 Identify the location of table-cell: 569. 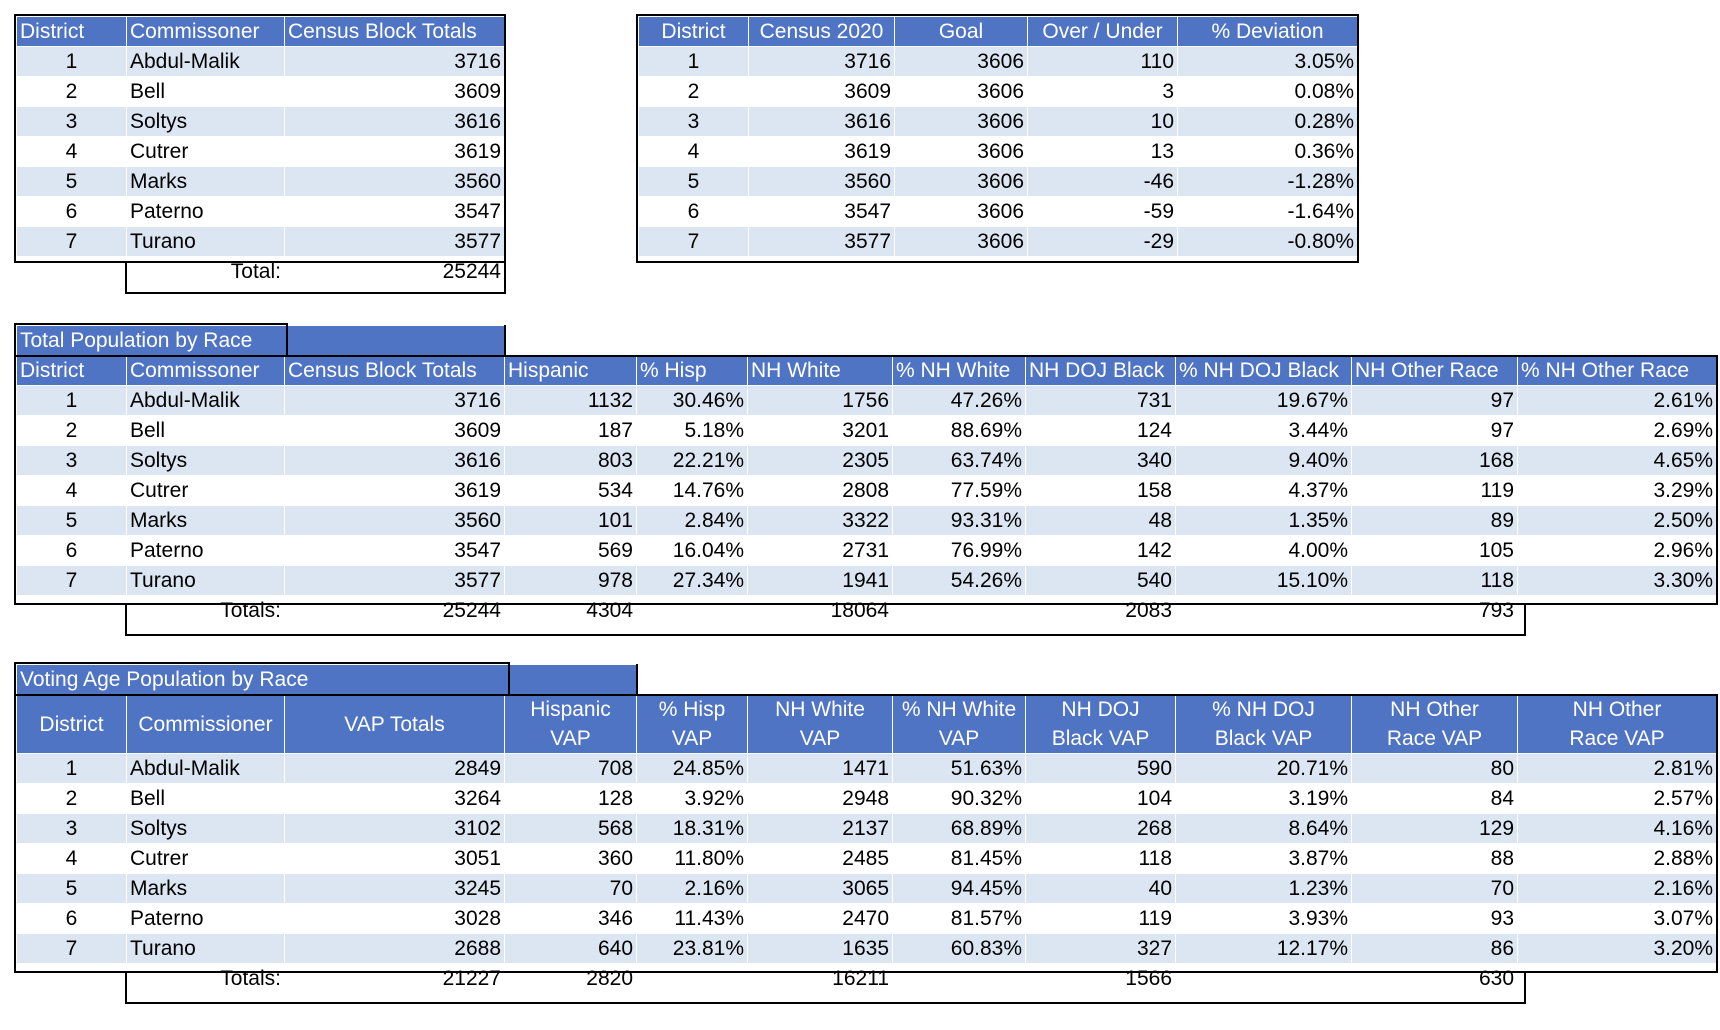
(570, 550).